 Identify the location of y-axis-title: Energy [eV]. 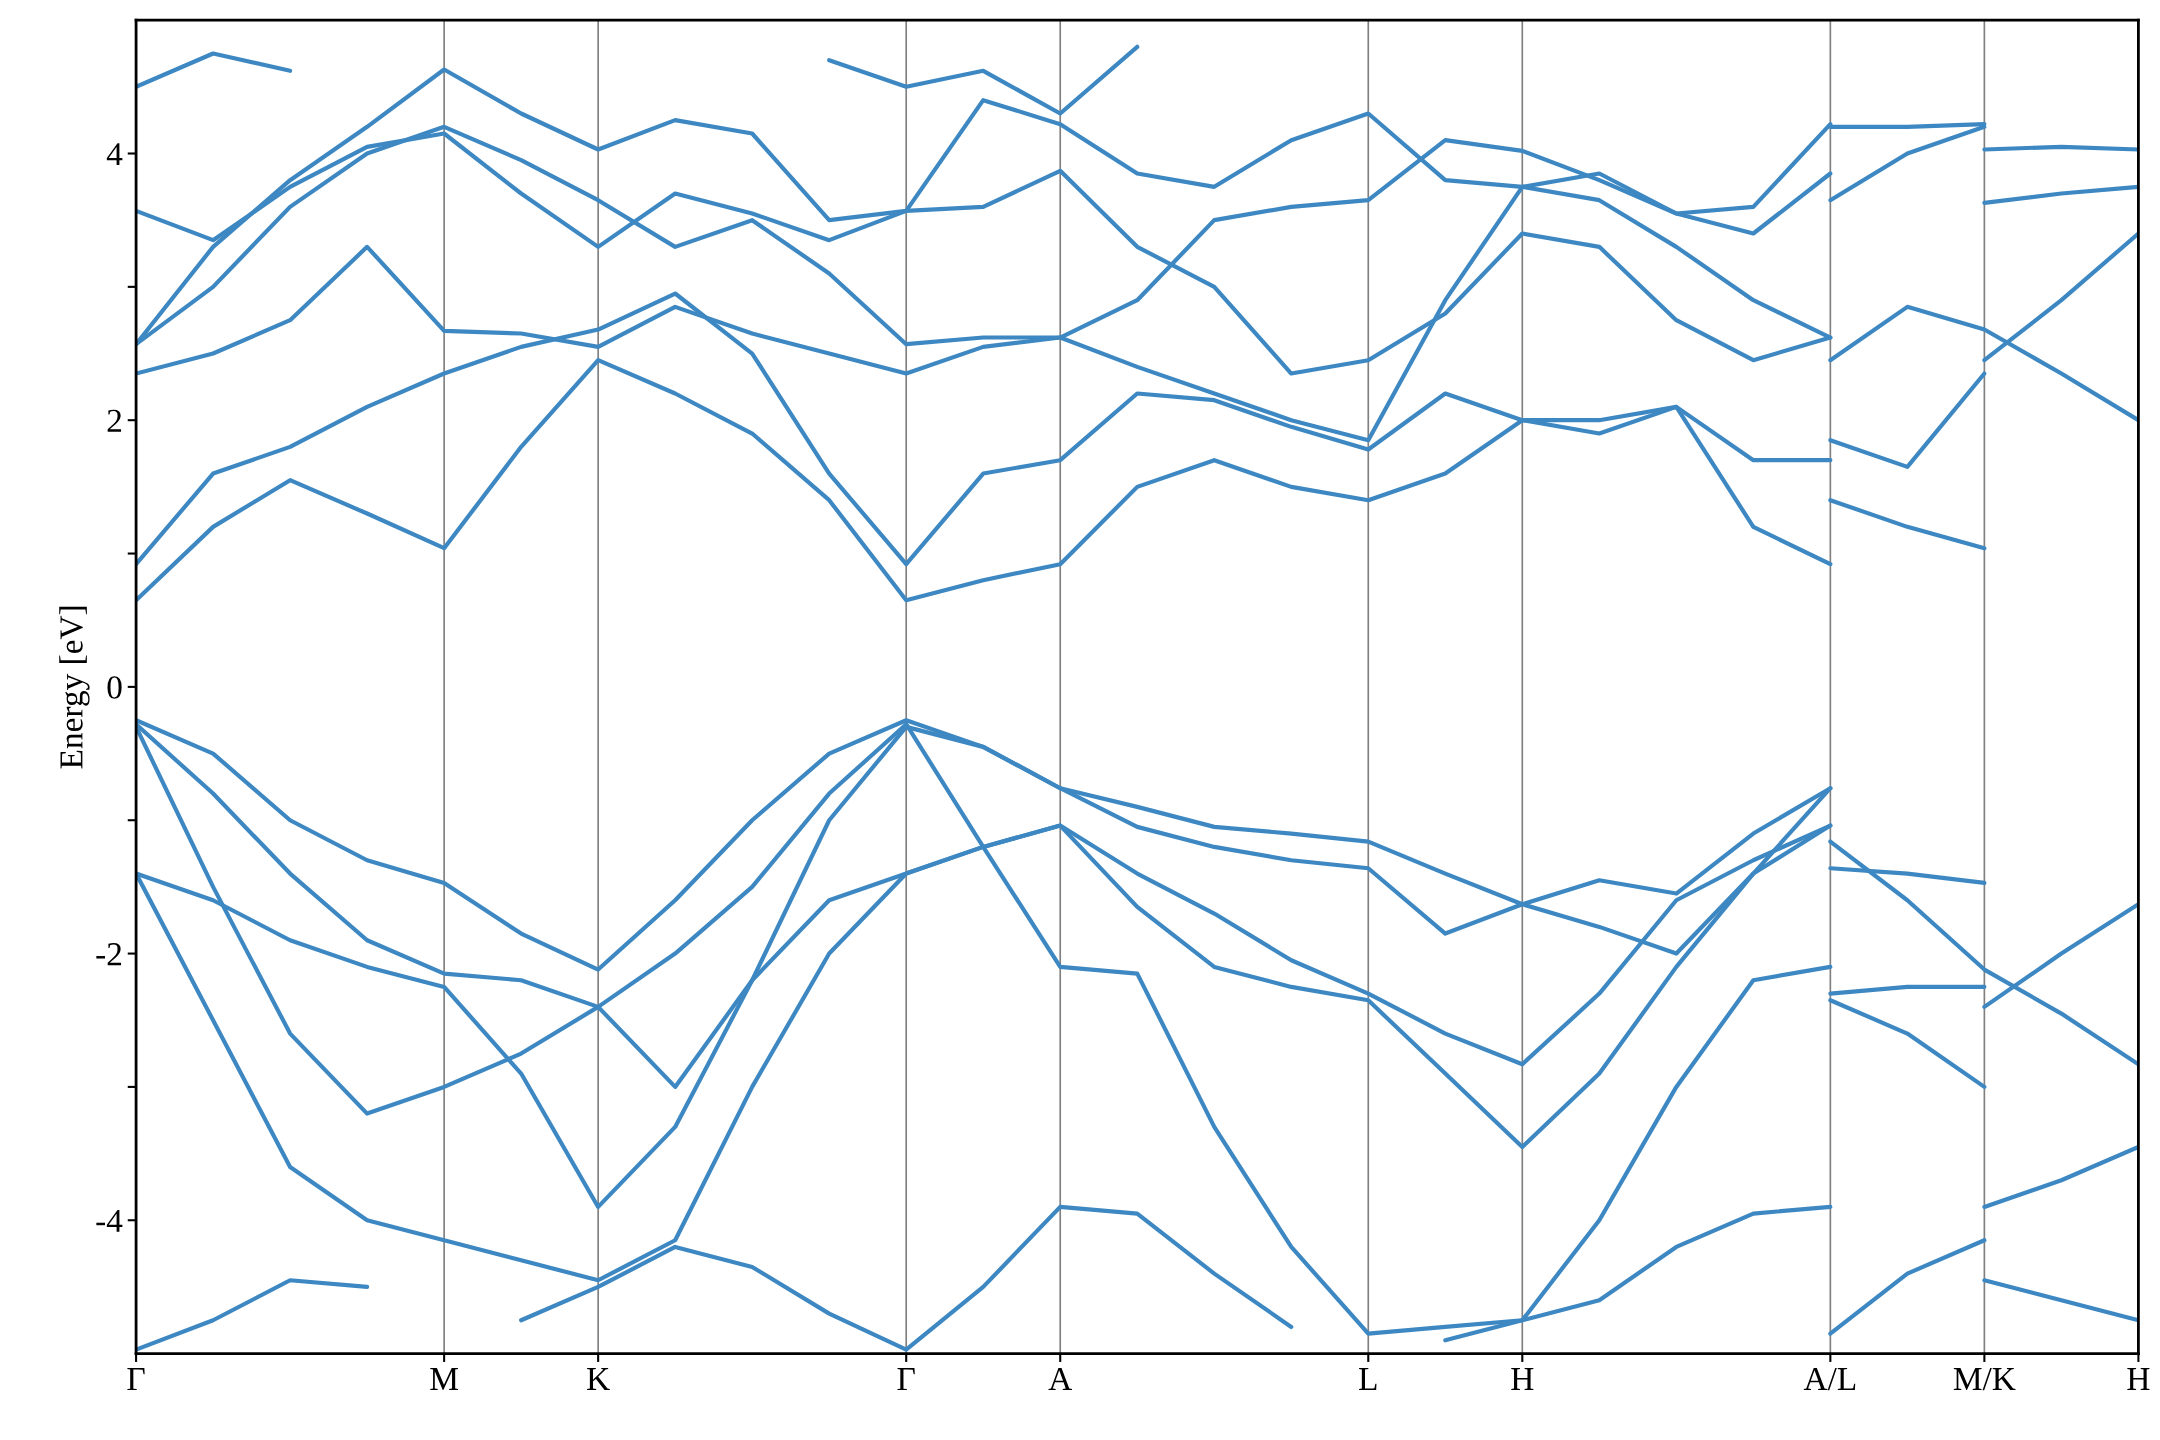
(74, 687).